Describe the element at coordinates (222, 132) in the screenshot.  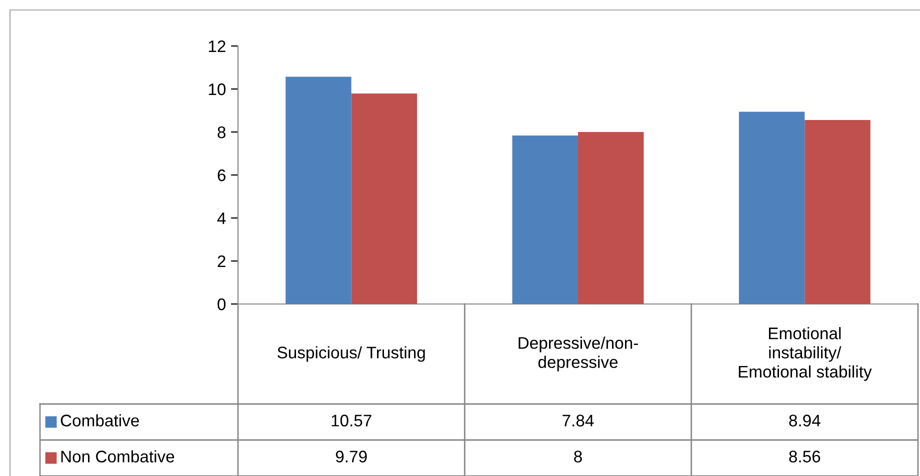
I see `y-tick-label: 8` at that location.